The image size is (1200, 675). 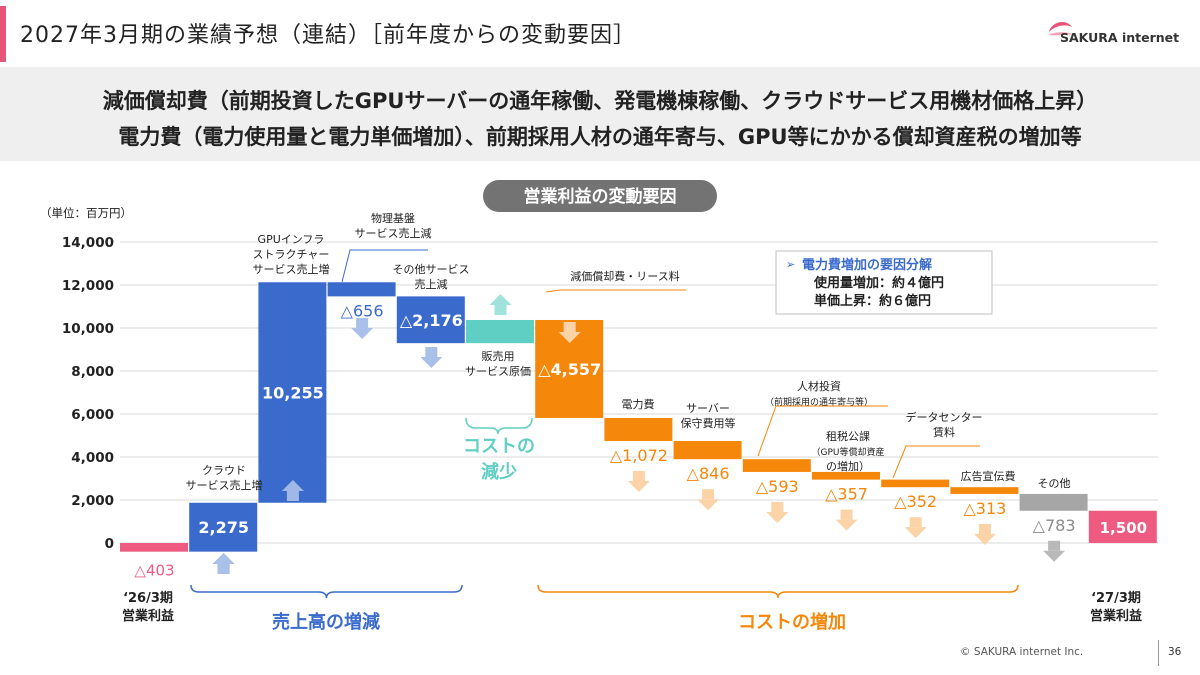 I want to click on arrow-gpu-sales-shaft, so click(x=292, y=496).